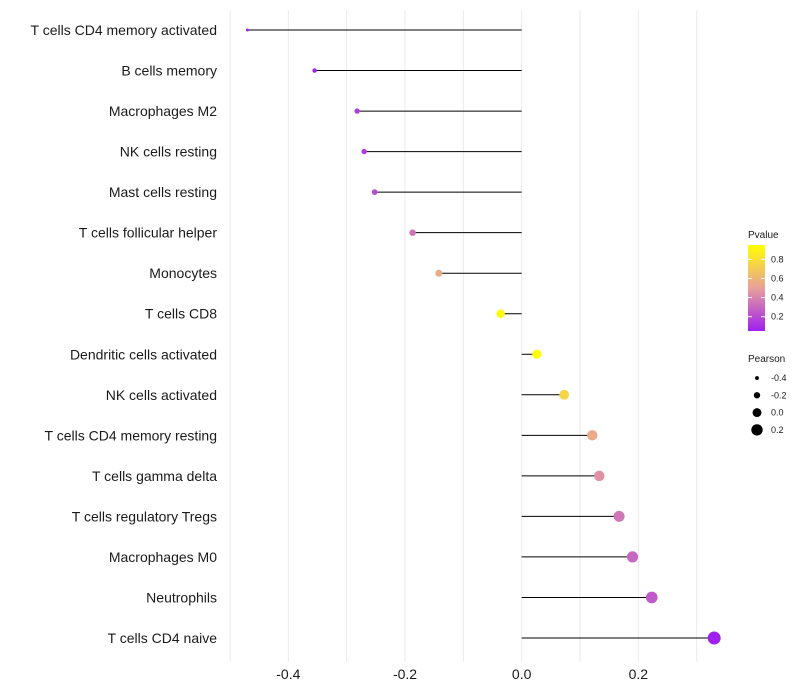 This screenshot has width=800, height=700. Describe the element at coordinates (766, 359) in the screenshot. I see `size-legend-title: Pearson` at that location.